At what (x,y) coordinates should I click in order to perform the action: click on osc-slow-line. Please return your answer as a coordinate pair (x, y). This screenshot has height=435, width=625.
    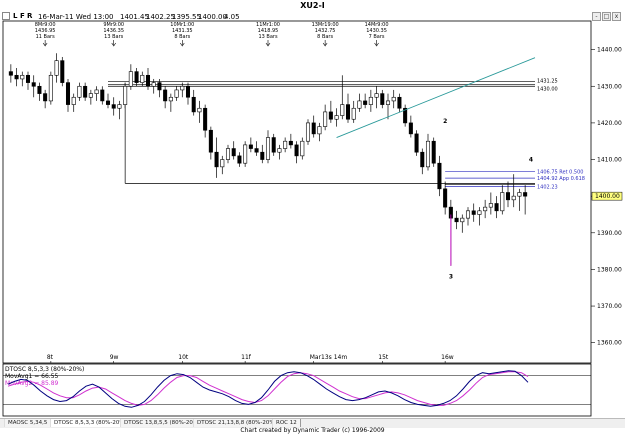
    Looking at the image, I should click on (268, 388).